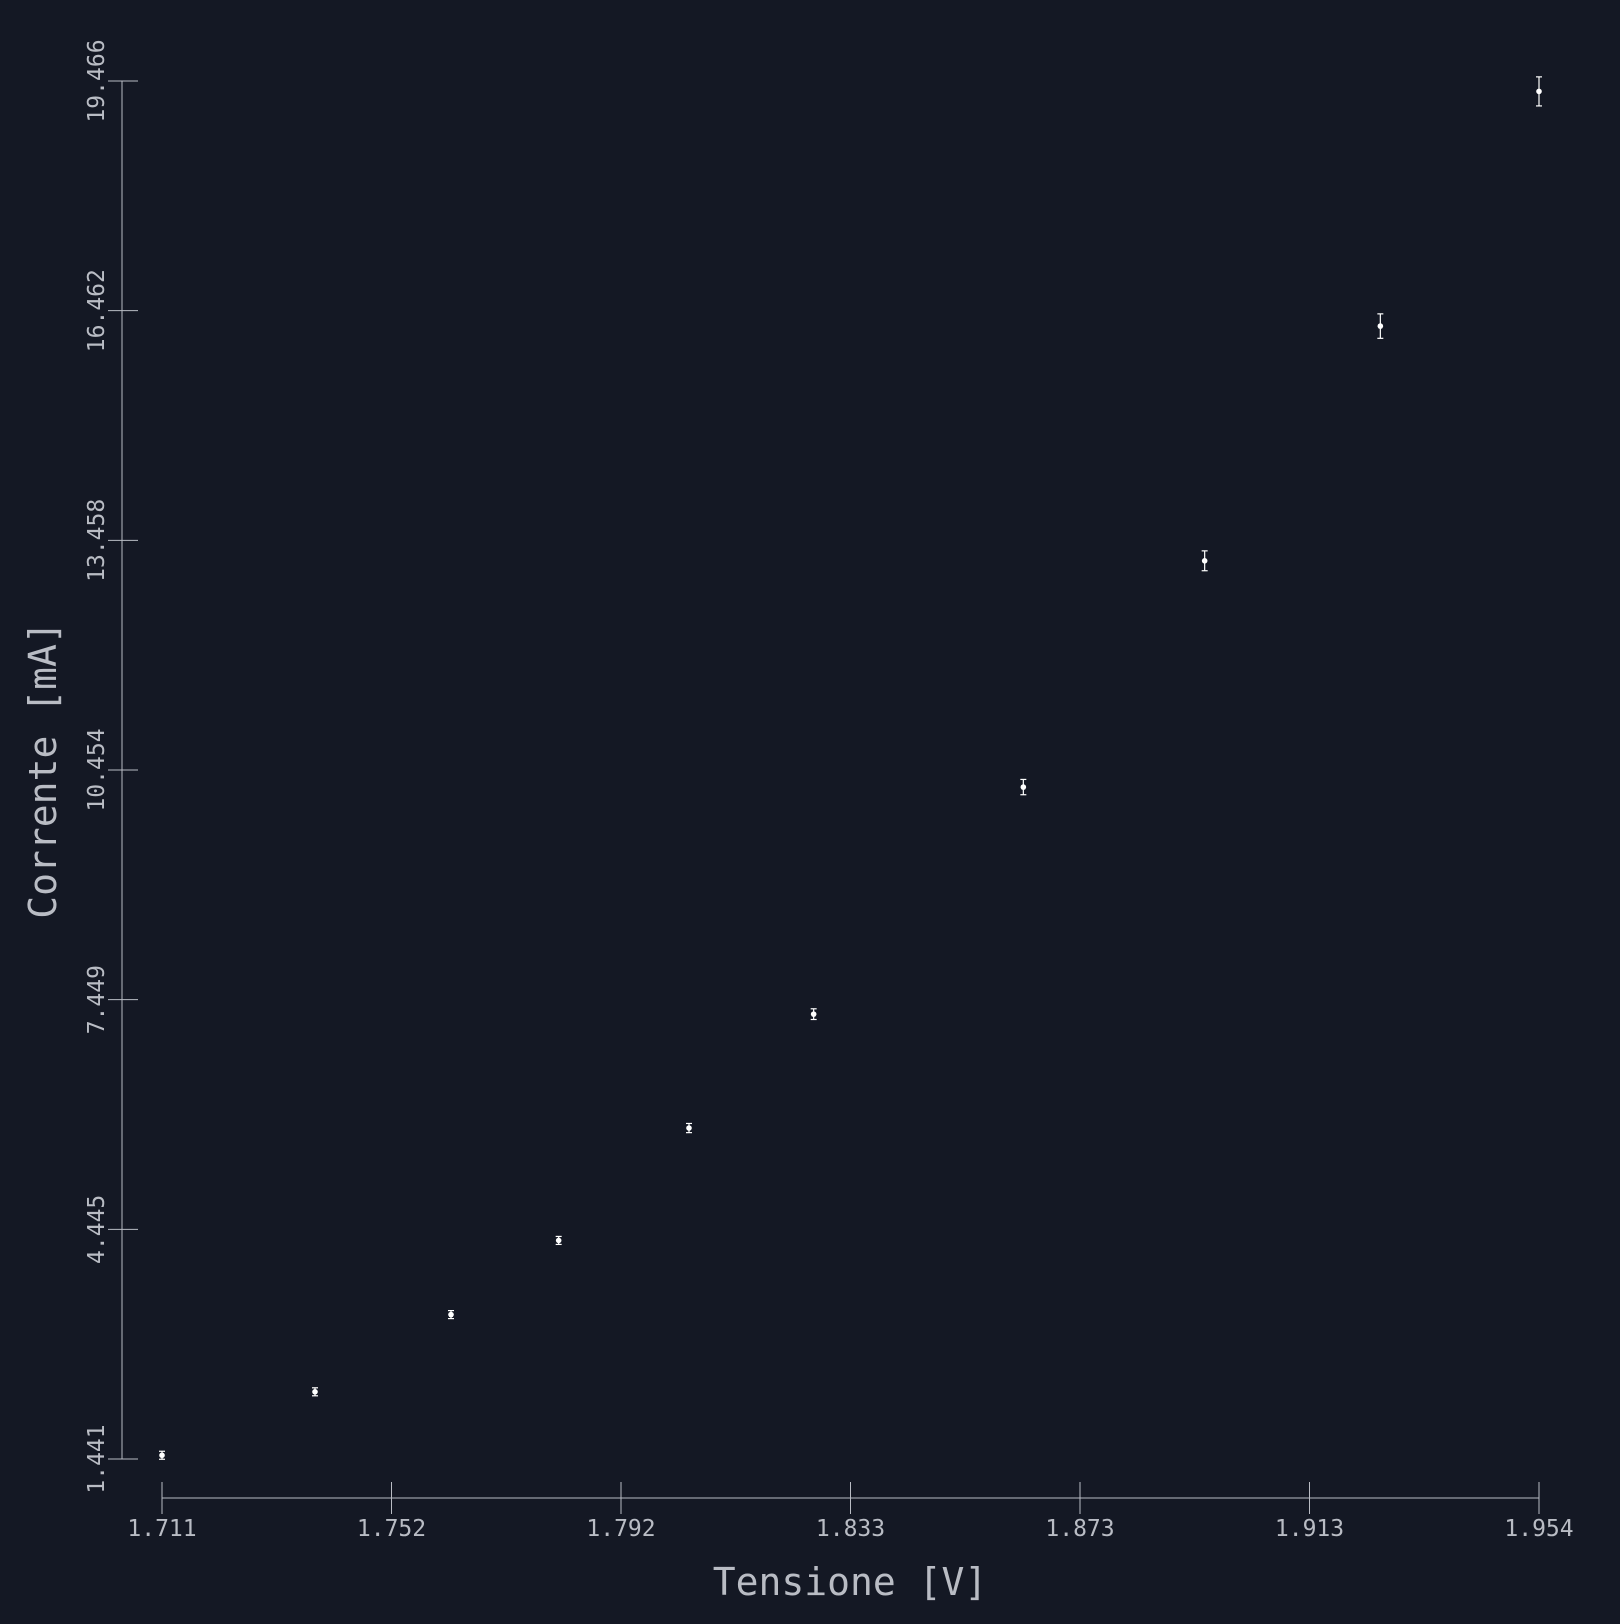  I want to click on y-axis: 1.441 4.445 7.449 10.454 13.458 16.462 19.466, so click(111, 766).